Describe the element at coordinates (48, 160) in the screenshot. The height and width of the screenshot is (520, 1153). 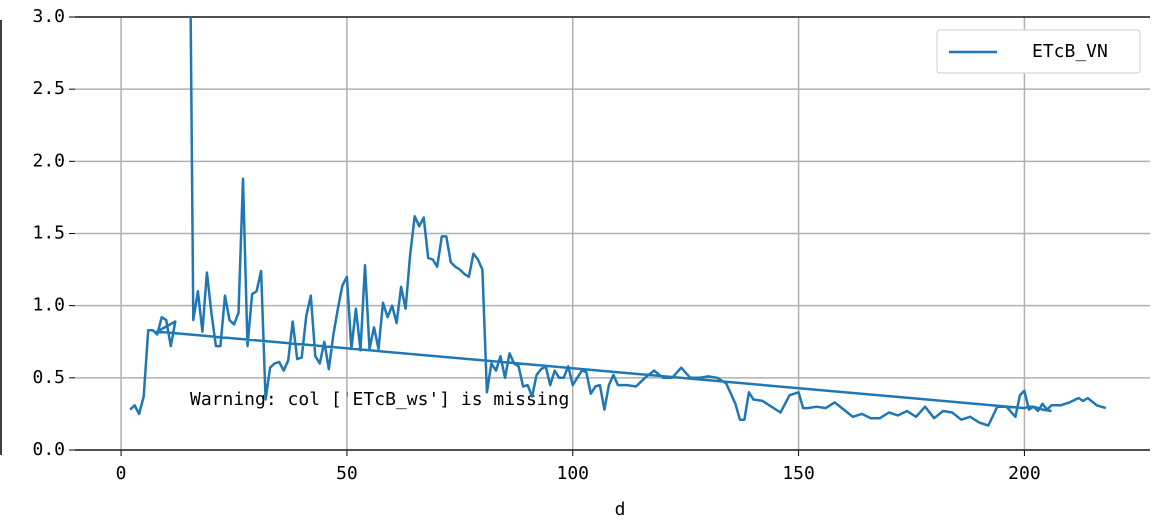
I see `y-tick-label: 2.0` at that location.